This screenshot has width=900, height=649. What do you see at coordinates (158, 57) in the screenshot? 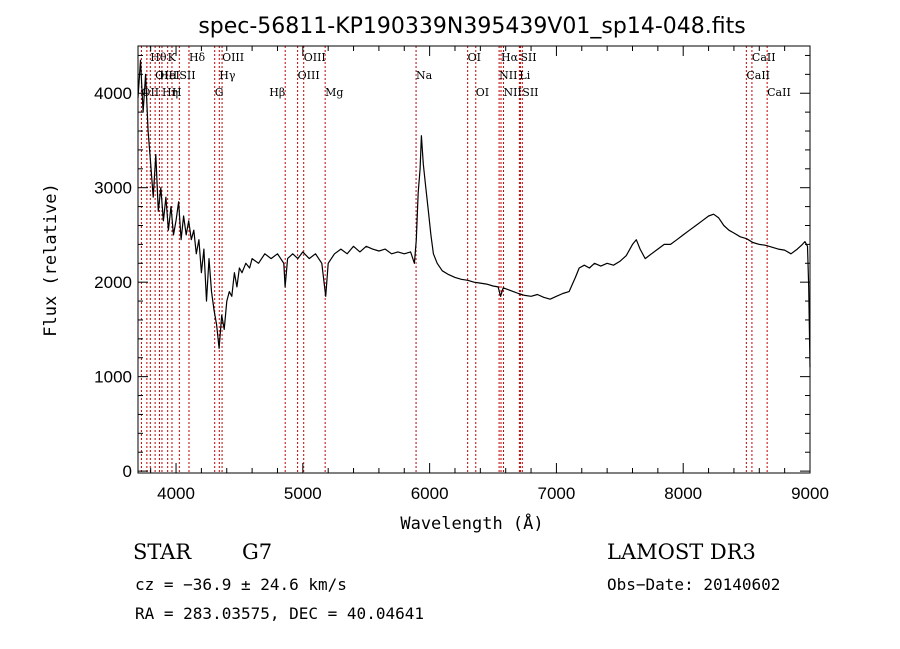
I see `line-label-2: Hθ` at bounding box center [158, 57].